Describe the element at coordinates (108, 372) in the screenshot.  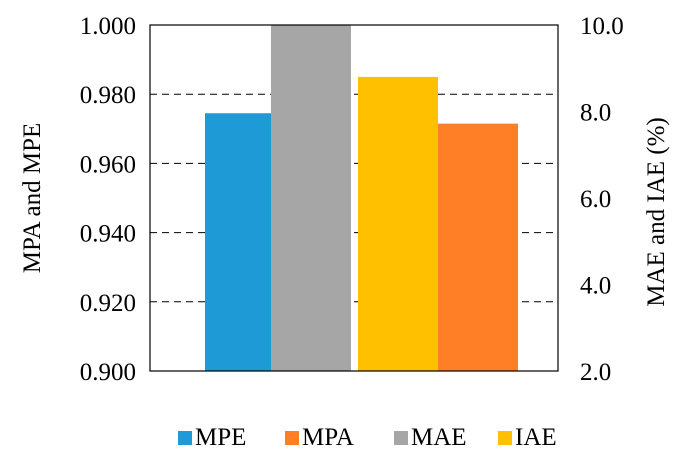
I see `left-tick-label: 0.900` at that location.